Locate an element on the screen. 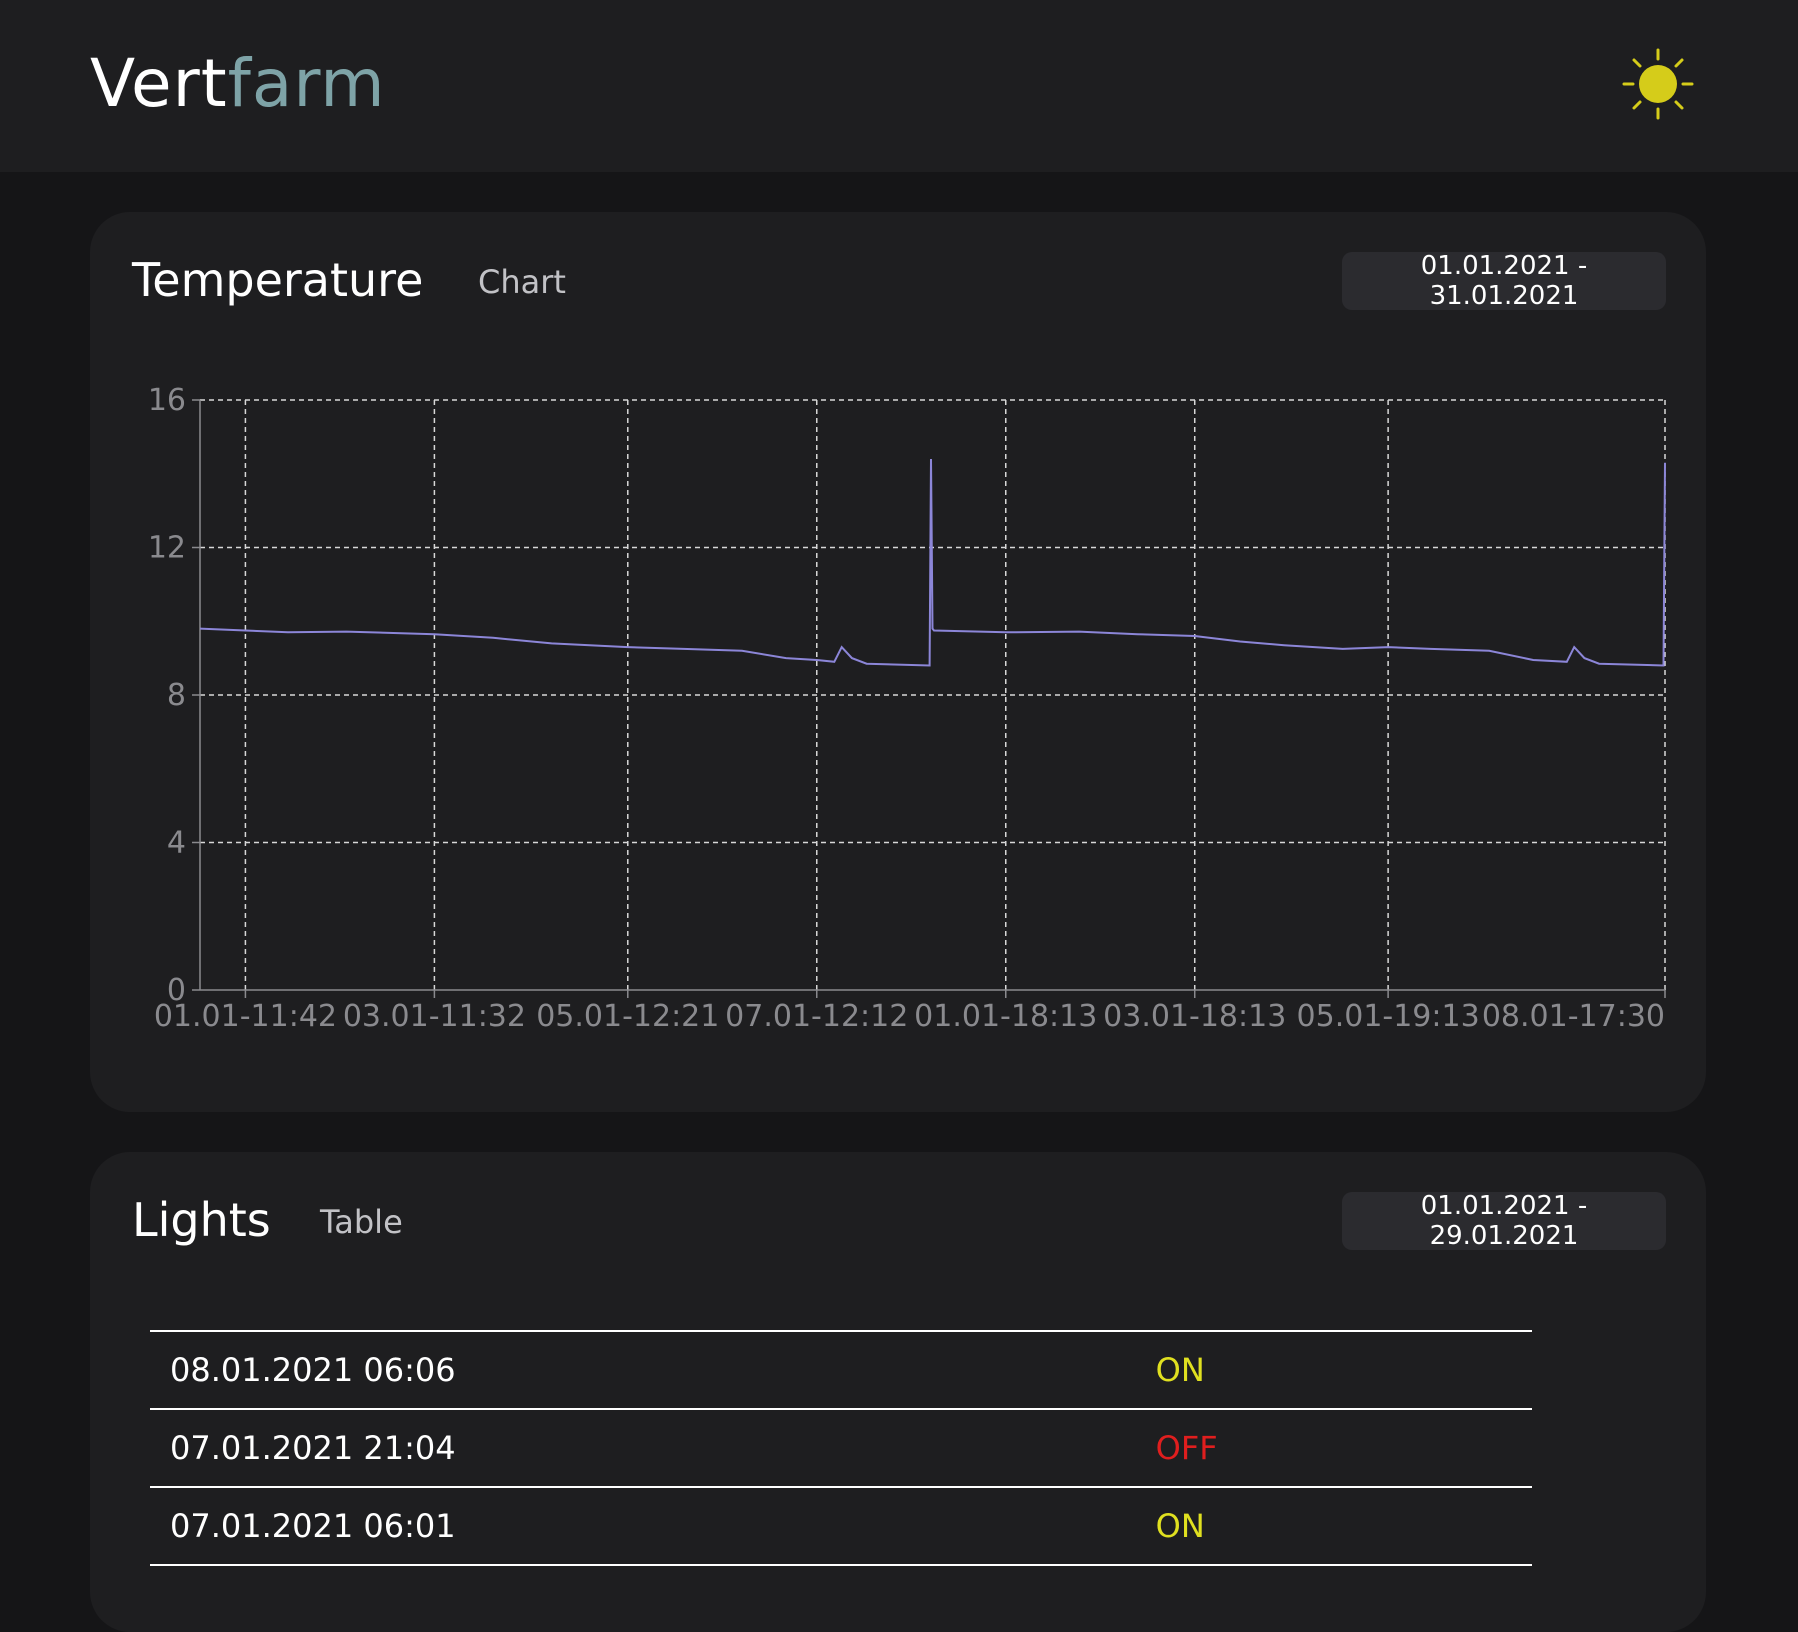 The image size is (1798, 1632). lights-row-time: 08.01.2021 06:06 is located at coordinates (653, 1370).